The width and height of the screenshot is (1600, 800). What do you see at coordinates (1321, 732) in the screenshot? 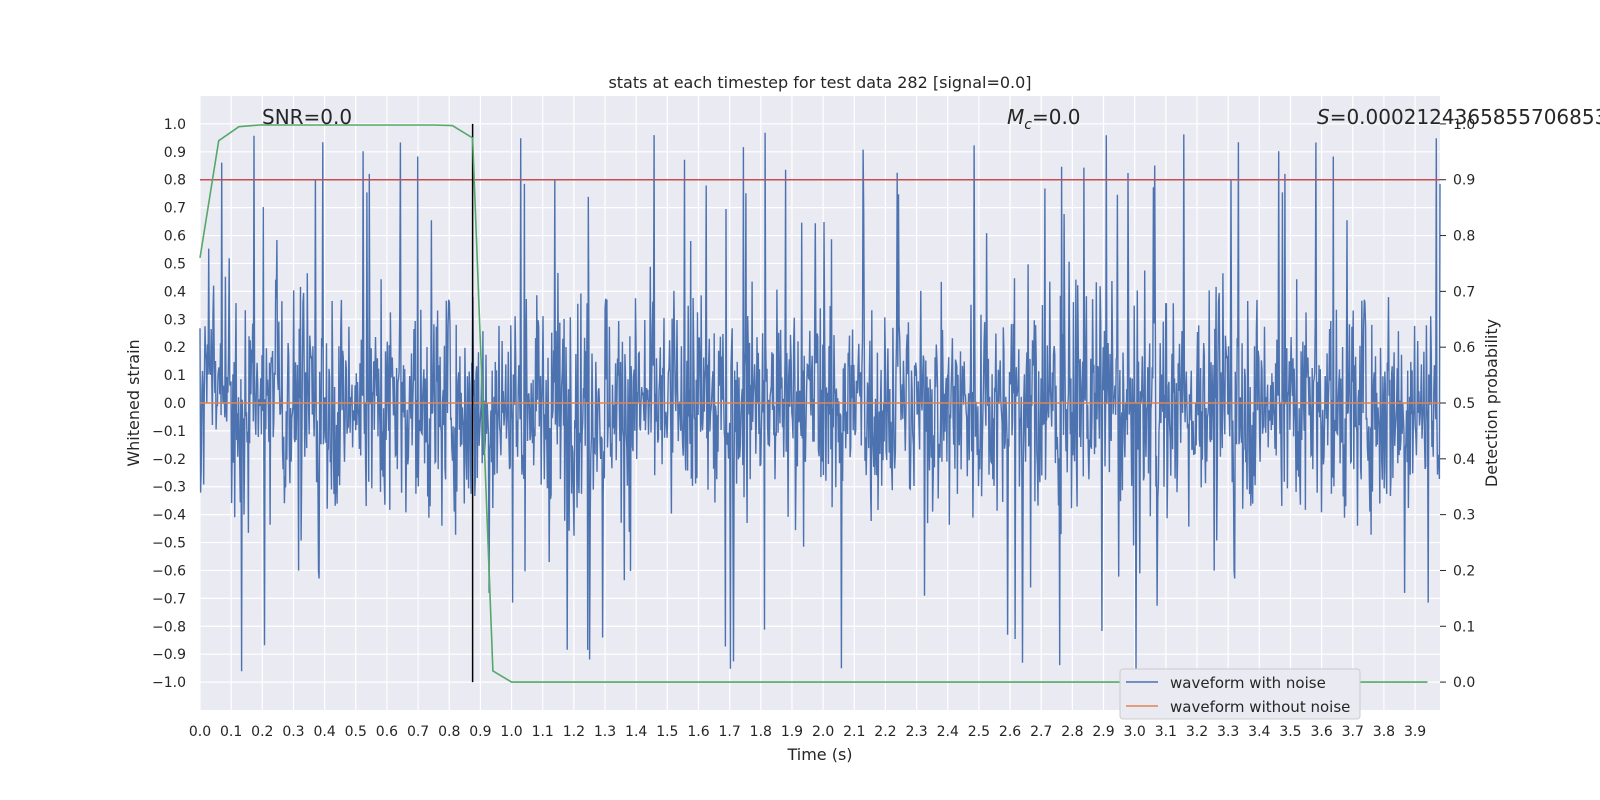
I see `x-tick-label-36: 3.6` at bounding box center [1321, 732].